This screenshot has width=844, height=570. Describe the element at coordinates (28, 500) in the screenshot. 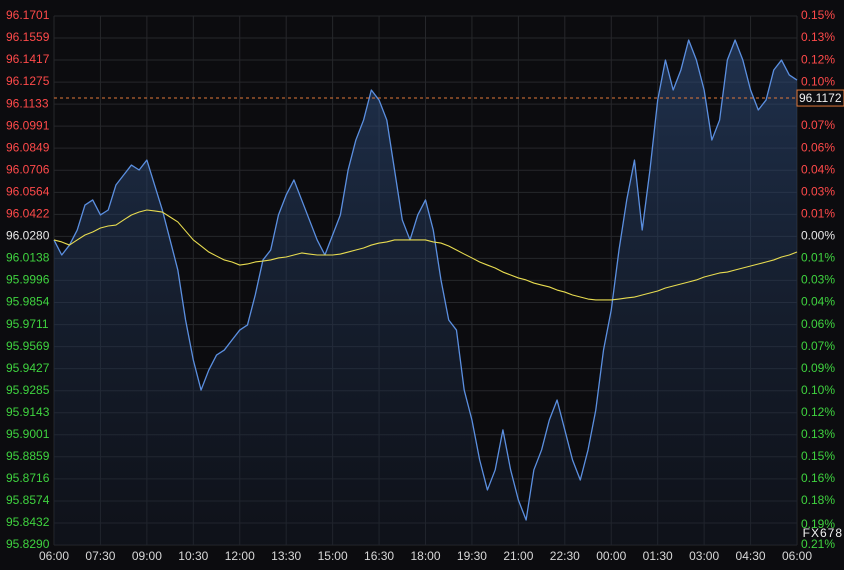

I see `y-tick-label: 95.8574` at that location.